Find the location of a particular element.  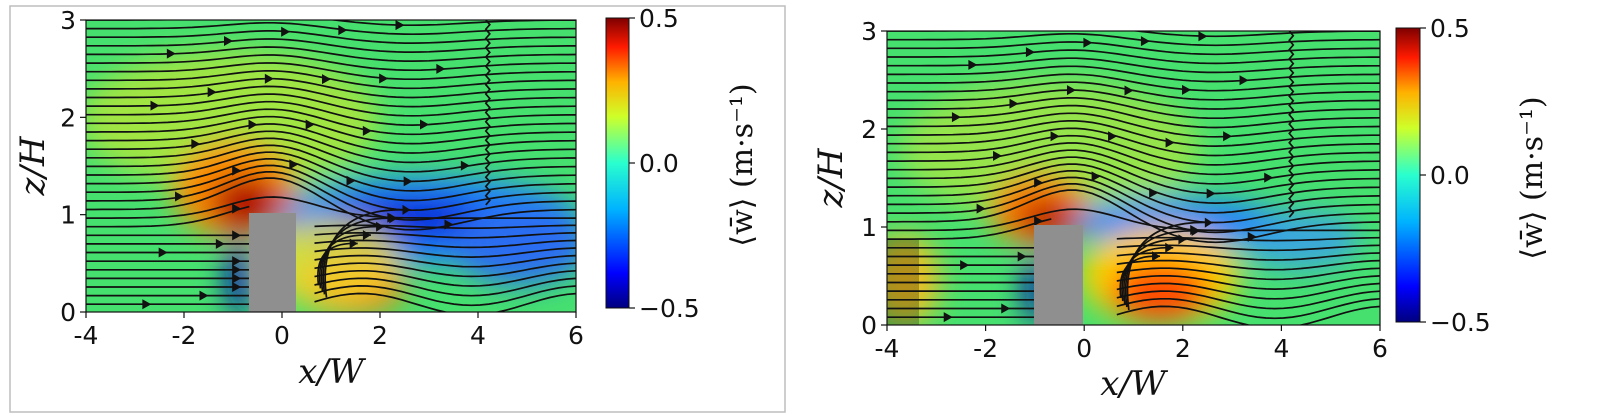

left-xtick-label: 6 is located at coordinates (576, 335).